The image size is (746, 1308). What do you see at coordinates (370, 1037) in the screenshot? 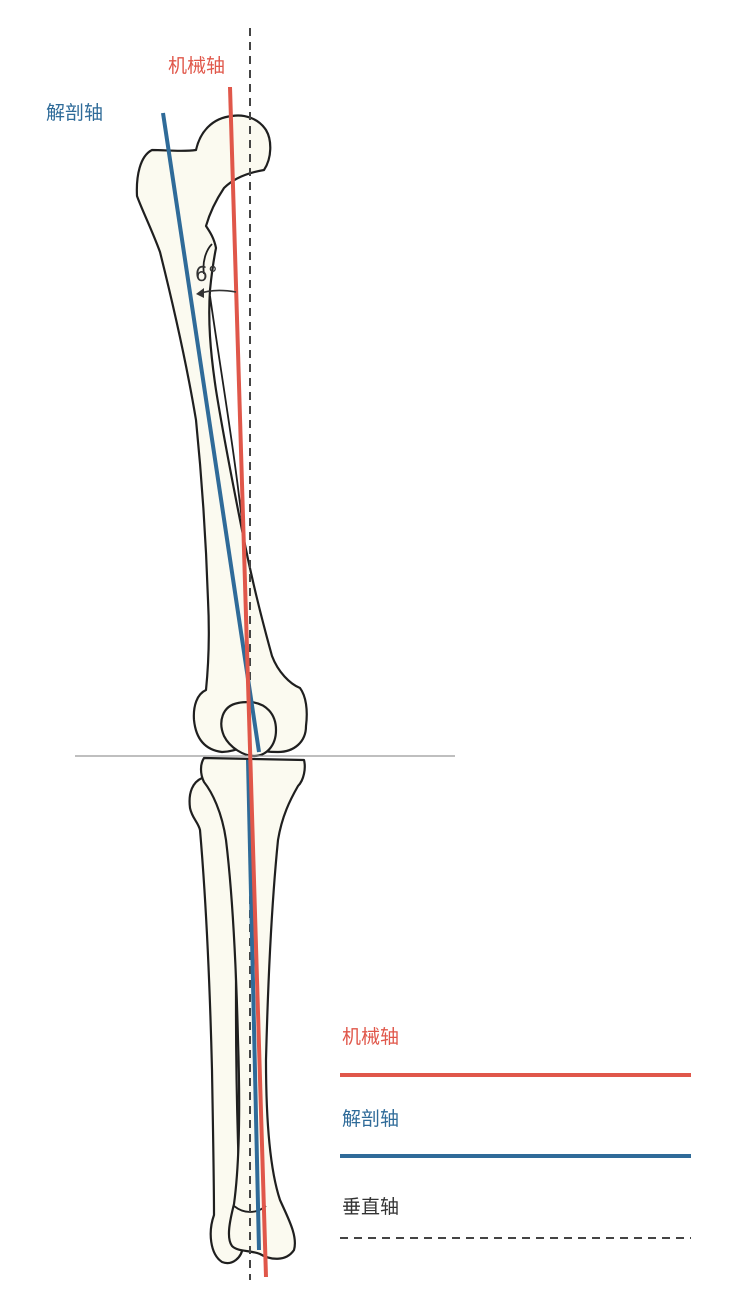
I see `legend-mechanical-label: 机械轴` at bounding box center [370, 1037].